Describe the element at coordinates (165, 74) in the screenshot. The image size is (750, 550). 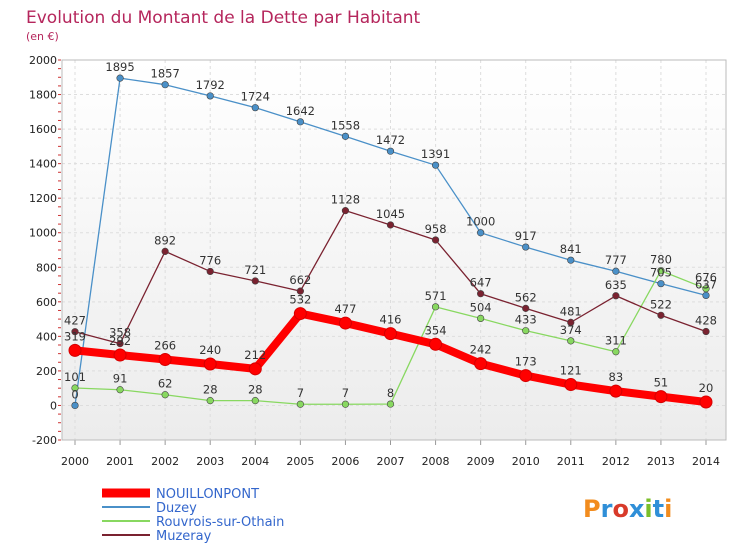
I see `data-label: 1857` at that location.